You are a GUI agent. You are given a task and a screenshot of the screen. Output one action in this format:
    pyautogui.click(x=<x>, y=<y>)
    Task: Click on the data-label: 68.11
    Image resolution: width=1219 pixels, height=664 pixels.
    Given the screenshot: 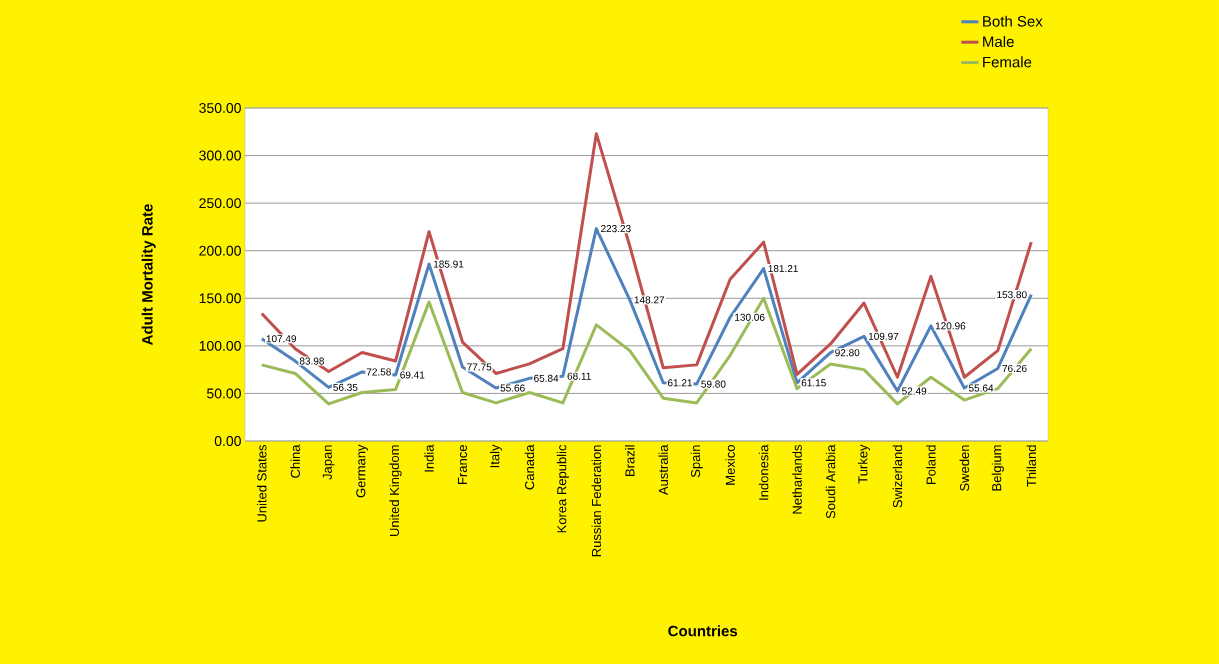 What is the action you would take?
    pyautogui.click(x=579, y=376)
    